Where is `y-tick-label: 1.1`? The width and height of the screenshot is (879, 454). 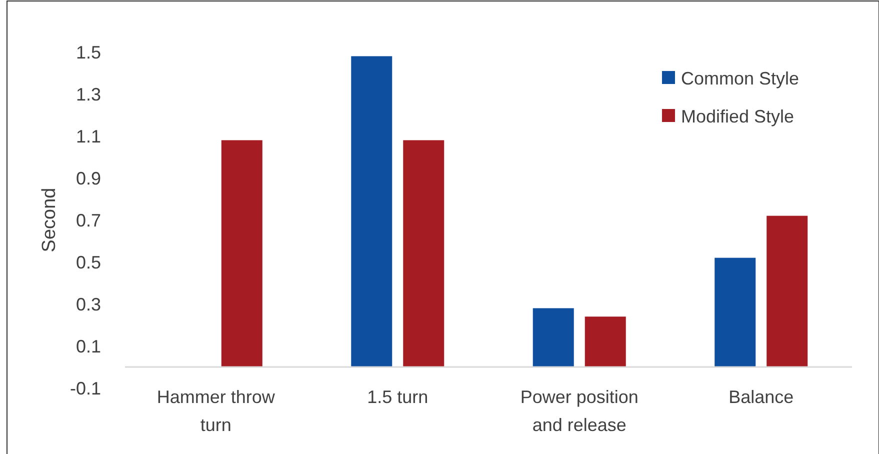
y-tick-label: 1.1 is located at coordinates (88, 136).